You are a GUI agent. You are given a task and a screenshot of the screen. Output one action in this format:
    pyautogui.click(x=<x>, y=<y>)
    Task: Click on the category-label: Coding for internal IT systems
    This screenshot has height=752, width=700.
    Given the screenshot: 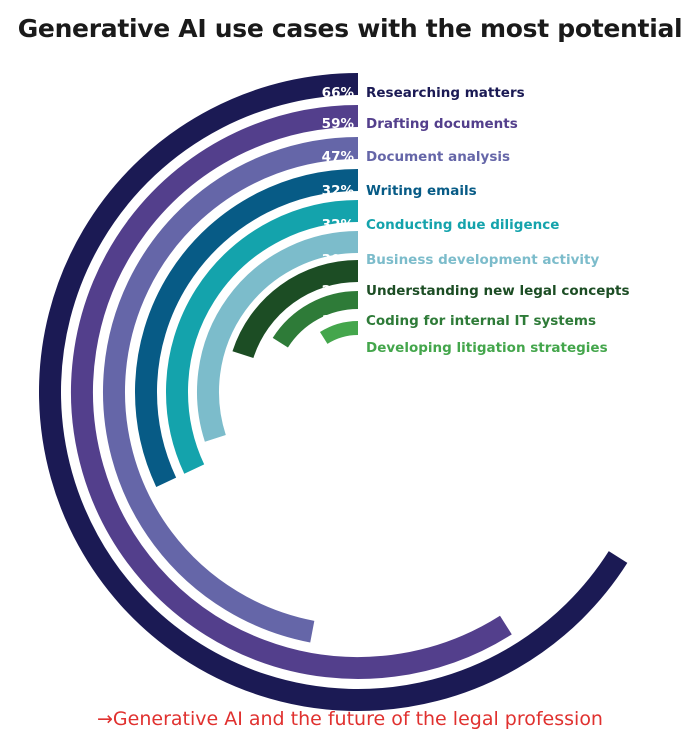 What is the action you would take?
    pyautogui.click(x=481, y=321)
    